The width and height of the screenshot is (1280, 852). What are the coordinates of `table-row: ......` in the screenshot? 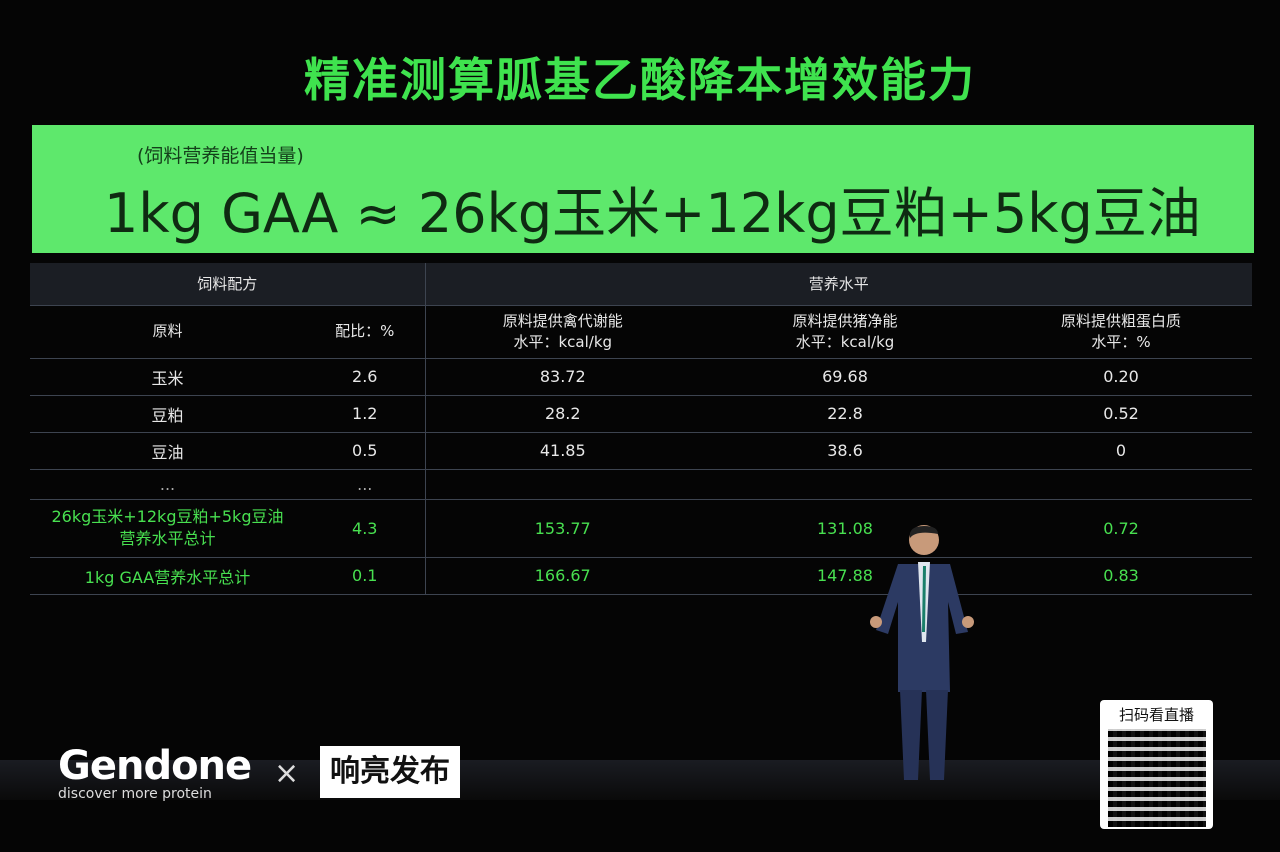 It's located at (641, 484).